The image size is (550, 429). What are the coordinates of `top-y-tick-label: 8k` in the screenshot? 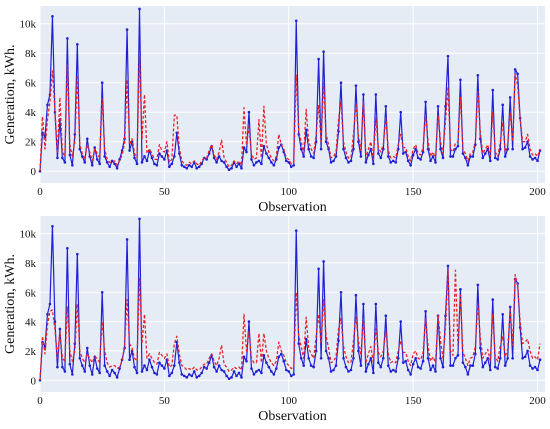 It's located at (31, 54).